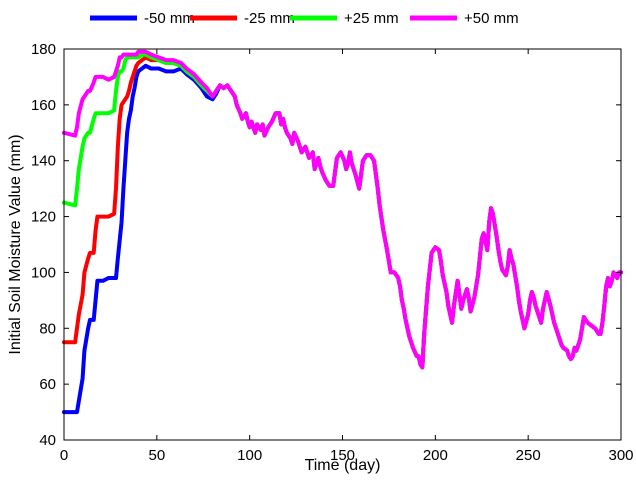 This screenshot has height=487, width=636. Describe the element at coordinates (169, 18) in the screenshot. I see `legend-label-0: -50 mm` at that location.